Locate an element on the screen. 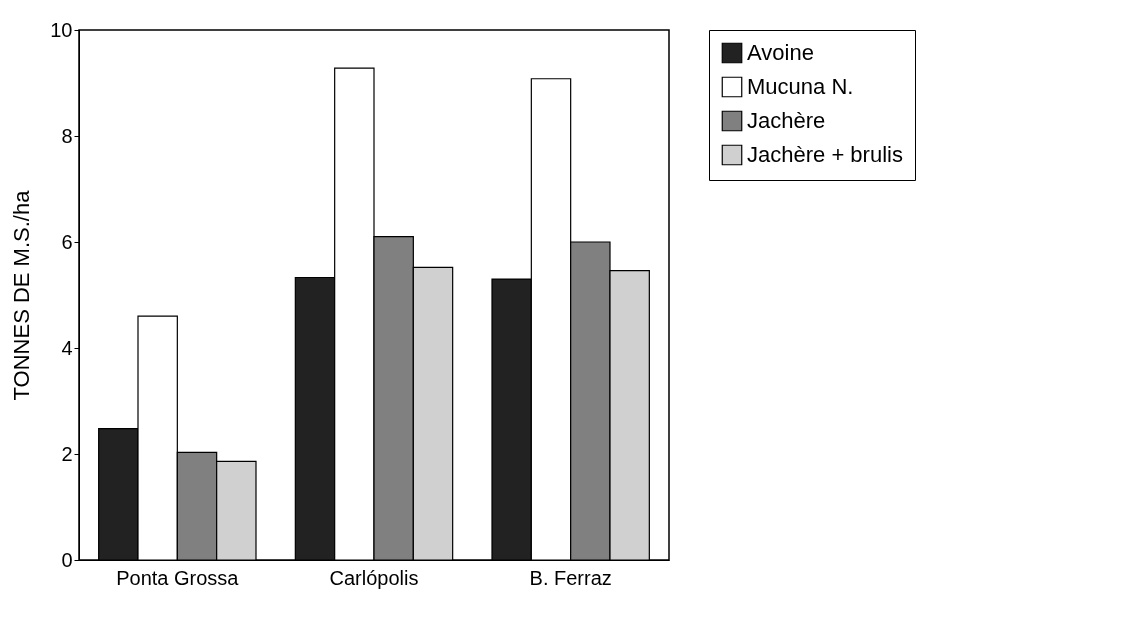 Image resolution: width=1127 pixels, height=623 pixels. y-tick-label: 6 is located at coordinates (67, 241).